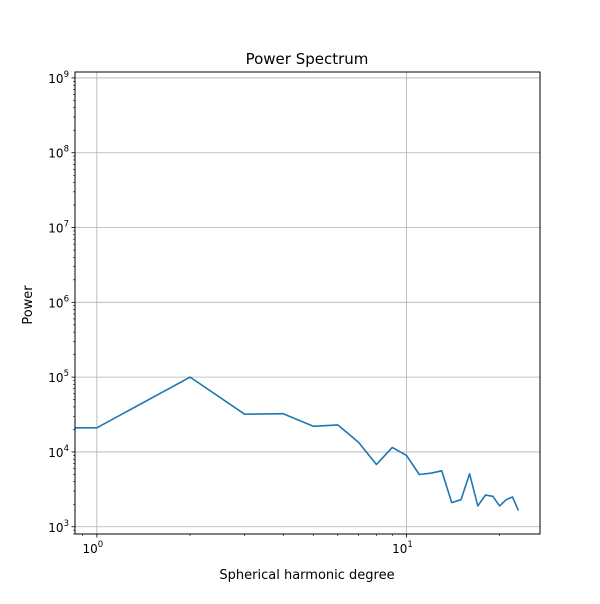 Image resolution: width=600 pixels, height=604 pixels. What do you see at coordinates (100, 545) in the screenshot?
I see `x-tick-exponent: 0` at bounding box center [100, 545].